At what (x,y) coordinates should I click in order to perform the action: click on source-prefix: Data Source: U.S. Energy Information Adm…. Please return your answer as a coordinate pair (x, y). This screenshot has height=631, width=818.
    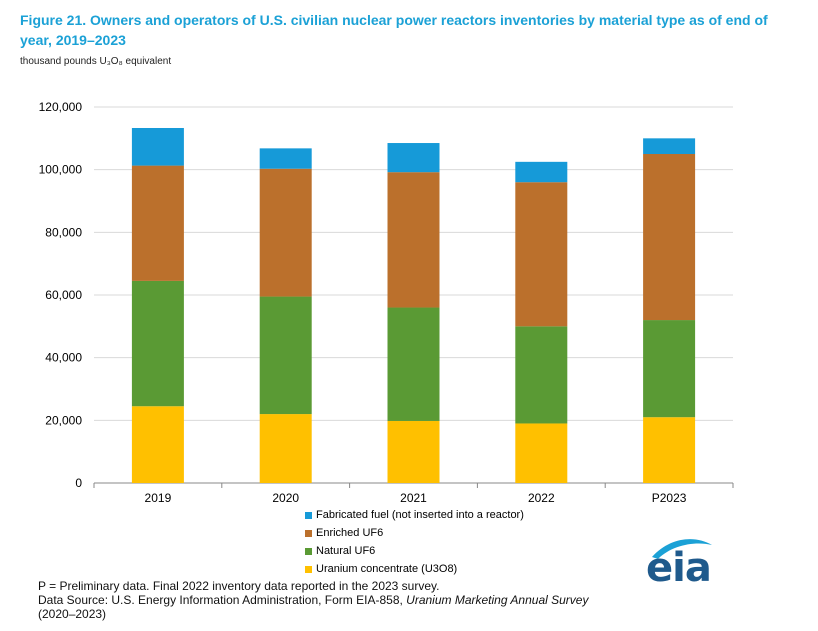
    Looking at the image, I should click on (222, 600).